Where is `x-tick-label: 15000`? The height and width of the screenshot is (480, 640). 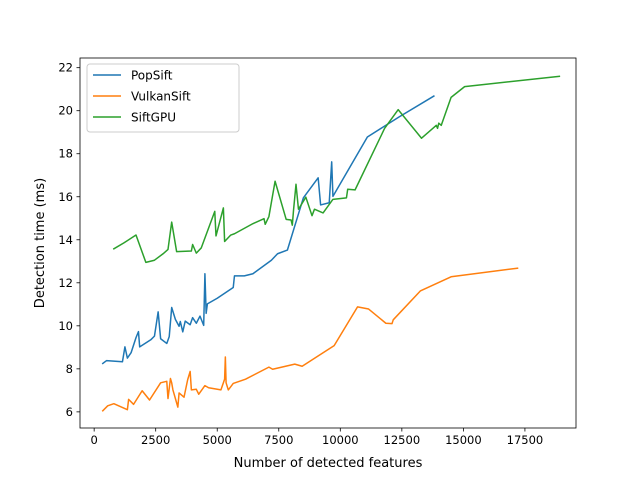
x-tick-label: 15000 is located at coordinates (463, 440).